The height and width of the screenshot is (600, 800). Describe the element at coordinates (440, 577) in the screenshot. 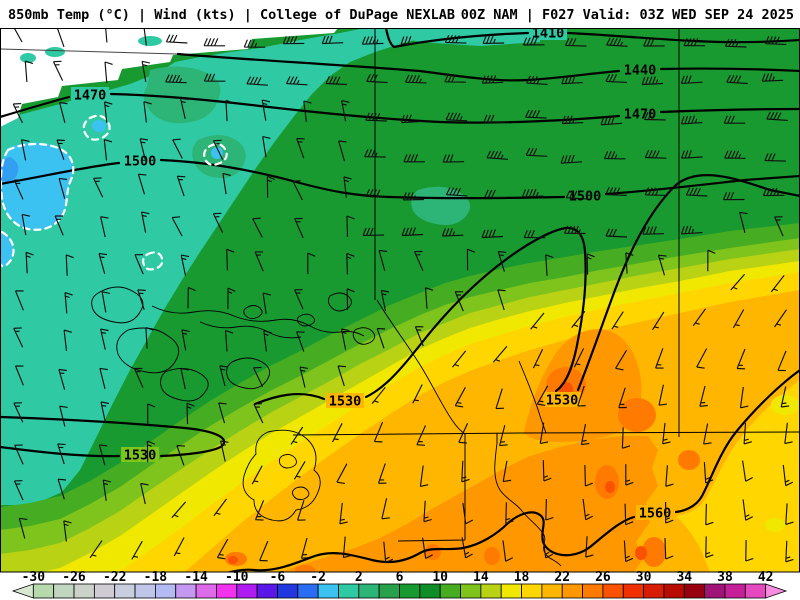

I see `colorbar-tick-label: 10` at that location.